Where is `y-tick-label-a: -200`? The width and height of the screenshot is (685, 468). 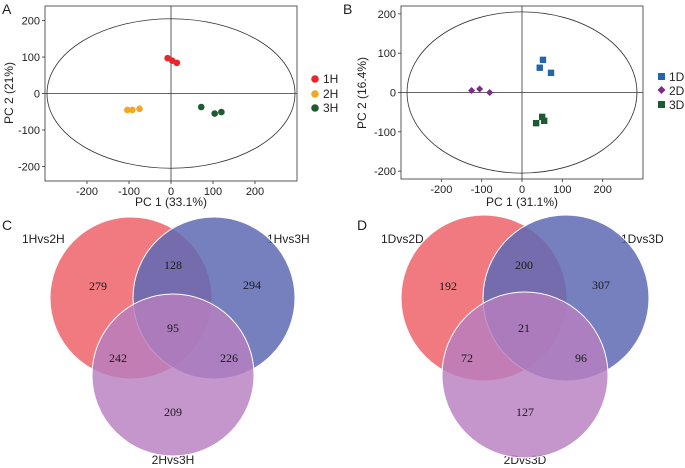
y-tick-label-a: -200 is located at coordinates (29, 167).